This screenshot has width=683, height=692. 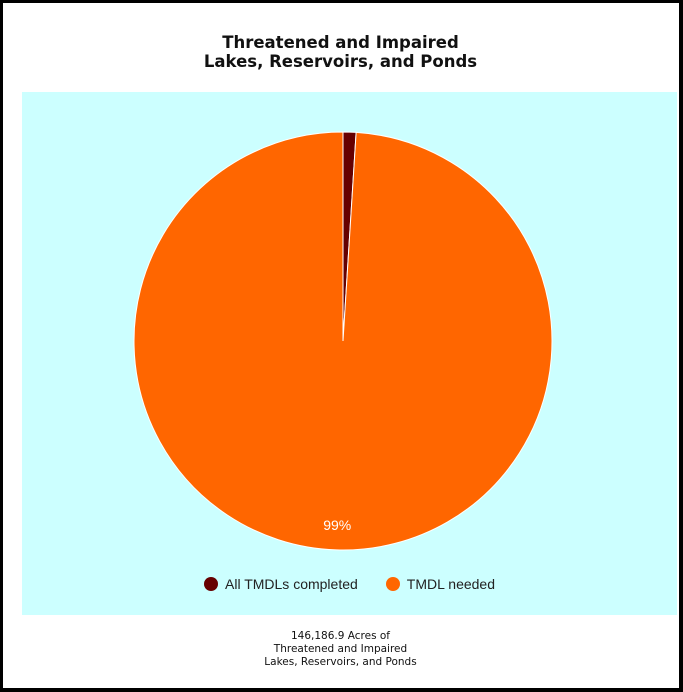 I want to click on footnote-line-3: Lakes, Reservoirs, and Ponds, so click(x=340, y=662).